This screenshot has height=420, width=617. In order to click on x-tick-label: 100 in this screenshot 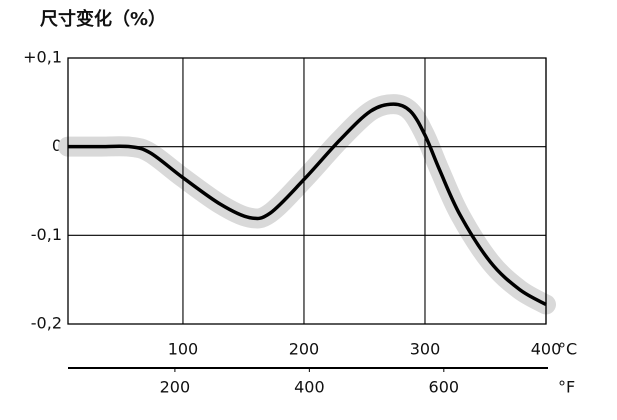, I will do `click(183, 349)`.